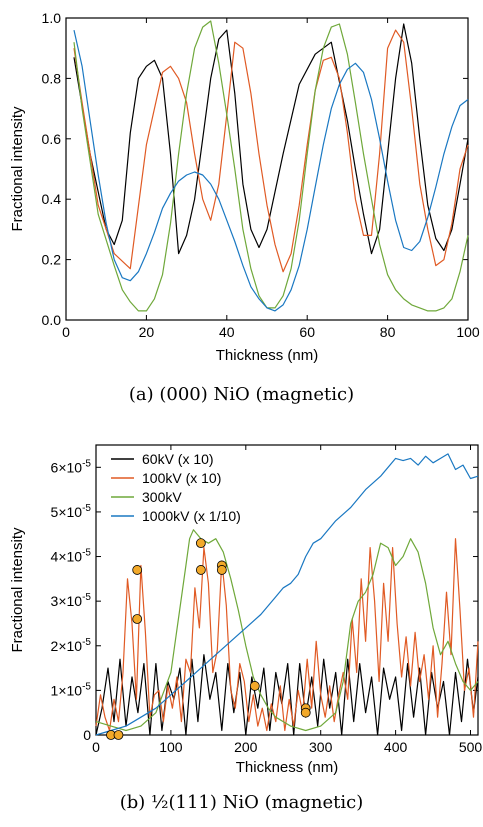  Describe the element at coordinates (52, 139) in the screenshot. I see `y-tick-label: 0.6` at that location.